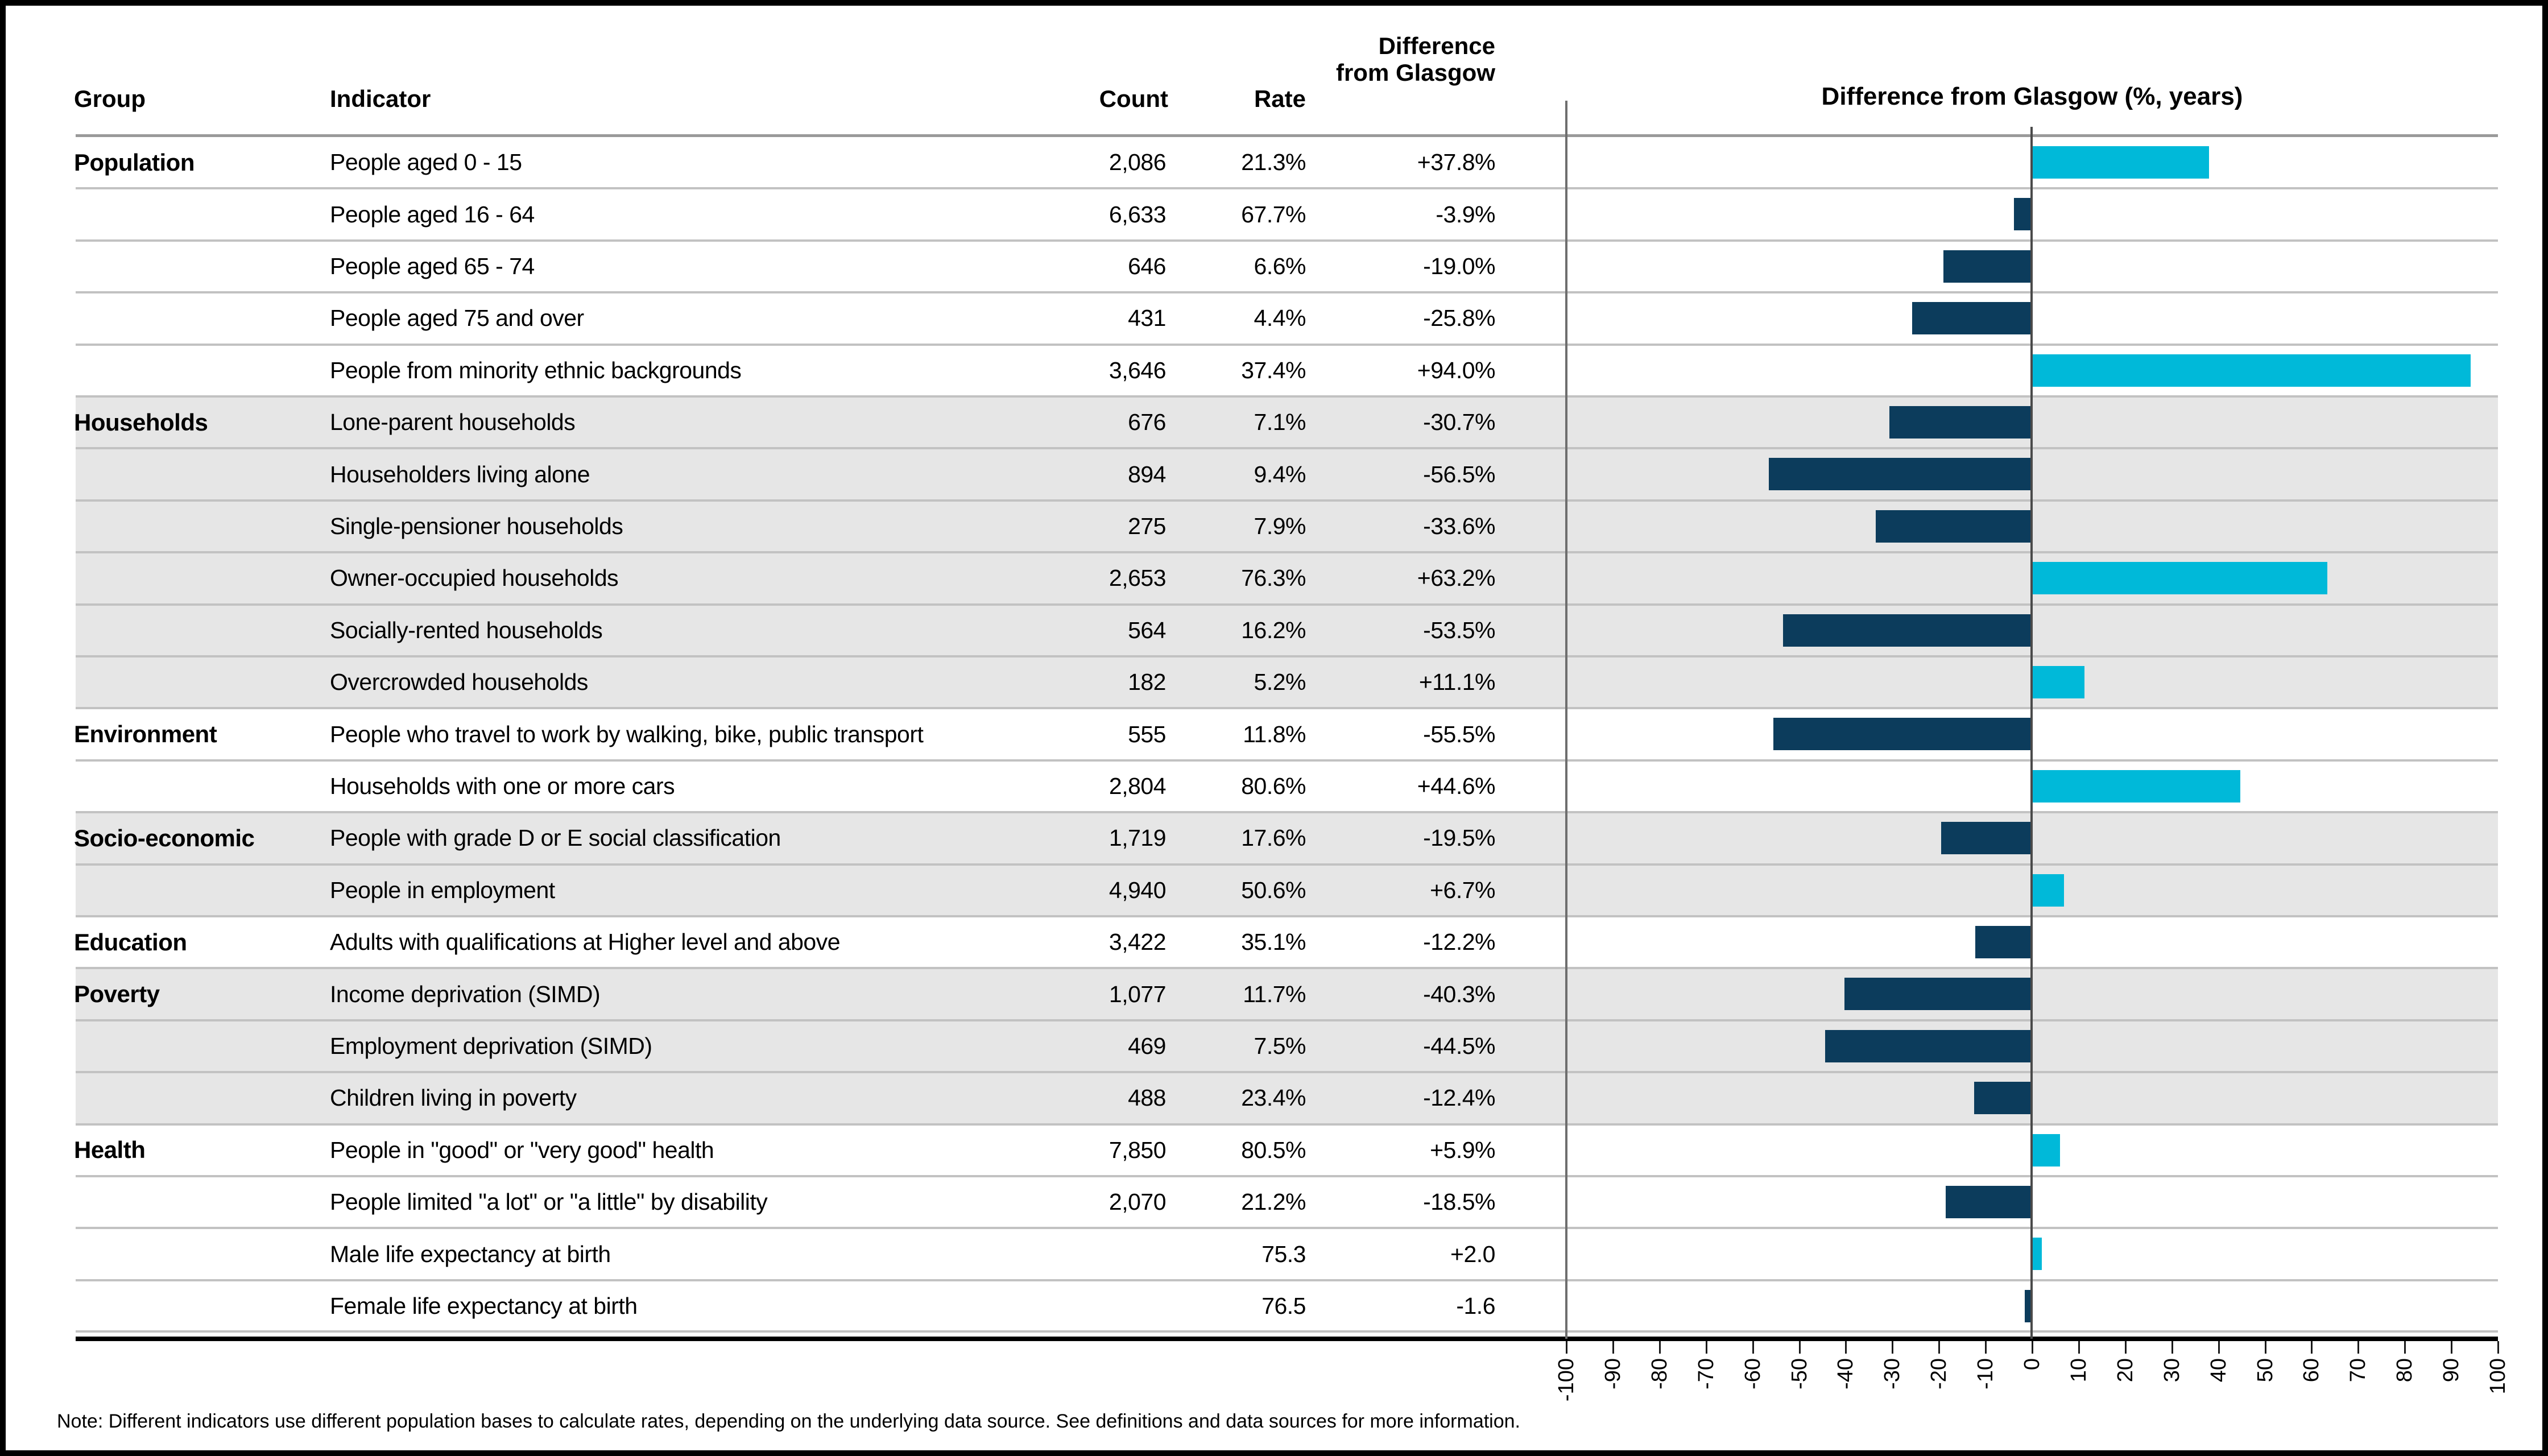 This screenshot has width=2548, height=1456. I want to click on table-row: Male life expectancy at birth 75.3 +2.0, so click(1287, 1254).